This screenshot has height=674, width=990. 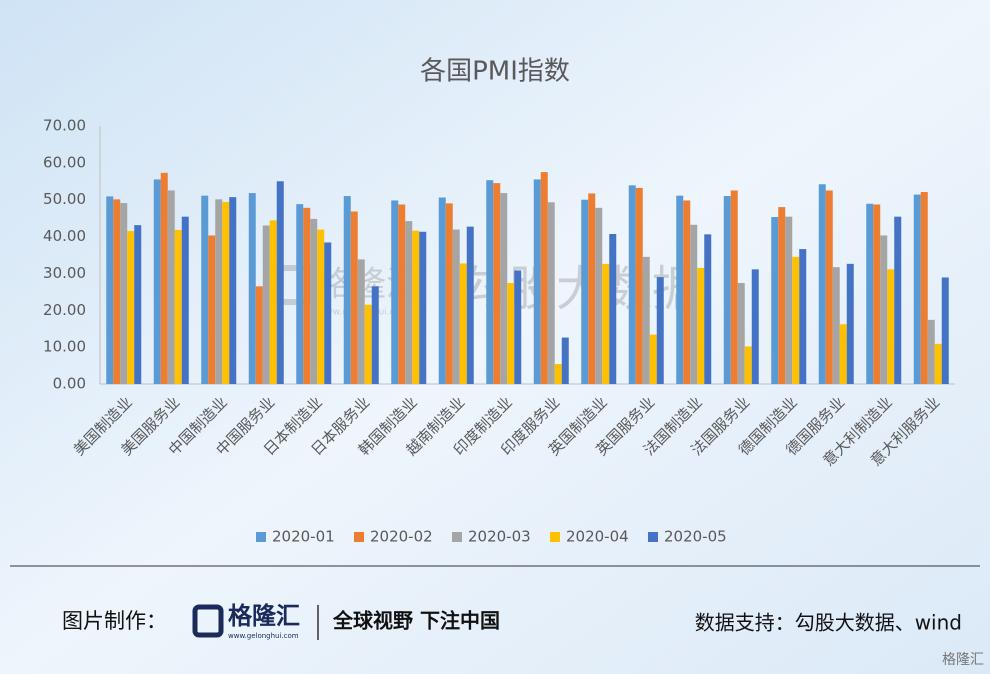 I want to click on footer-made-by: 图片制作：, so click(x=114, y=621).